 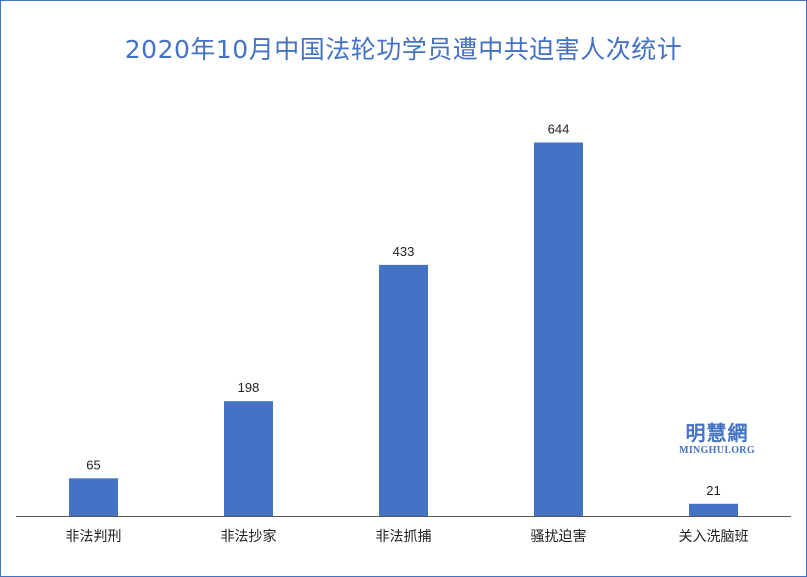 I want to click on data-label: 644, so click(x=559, y=129).